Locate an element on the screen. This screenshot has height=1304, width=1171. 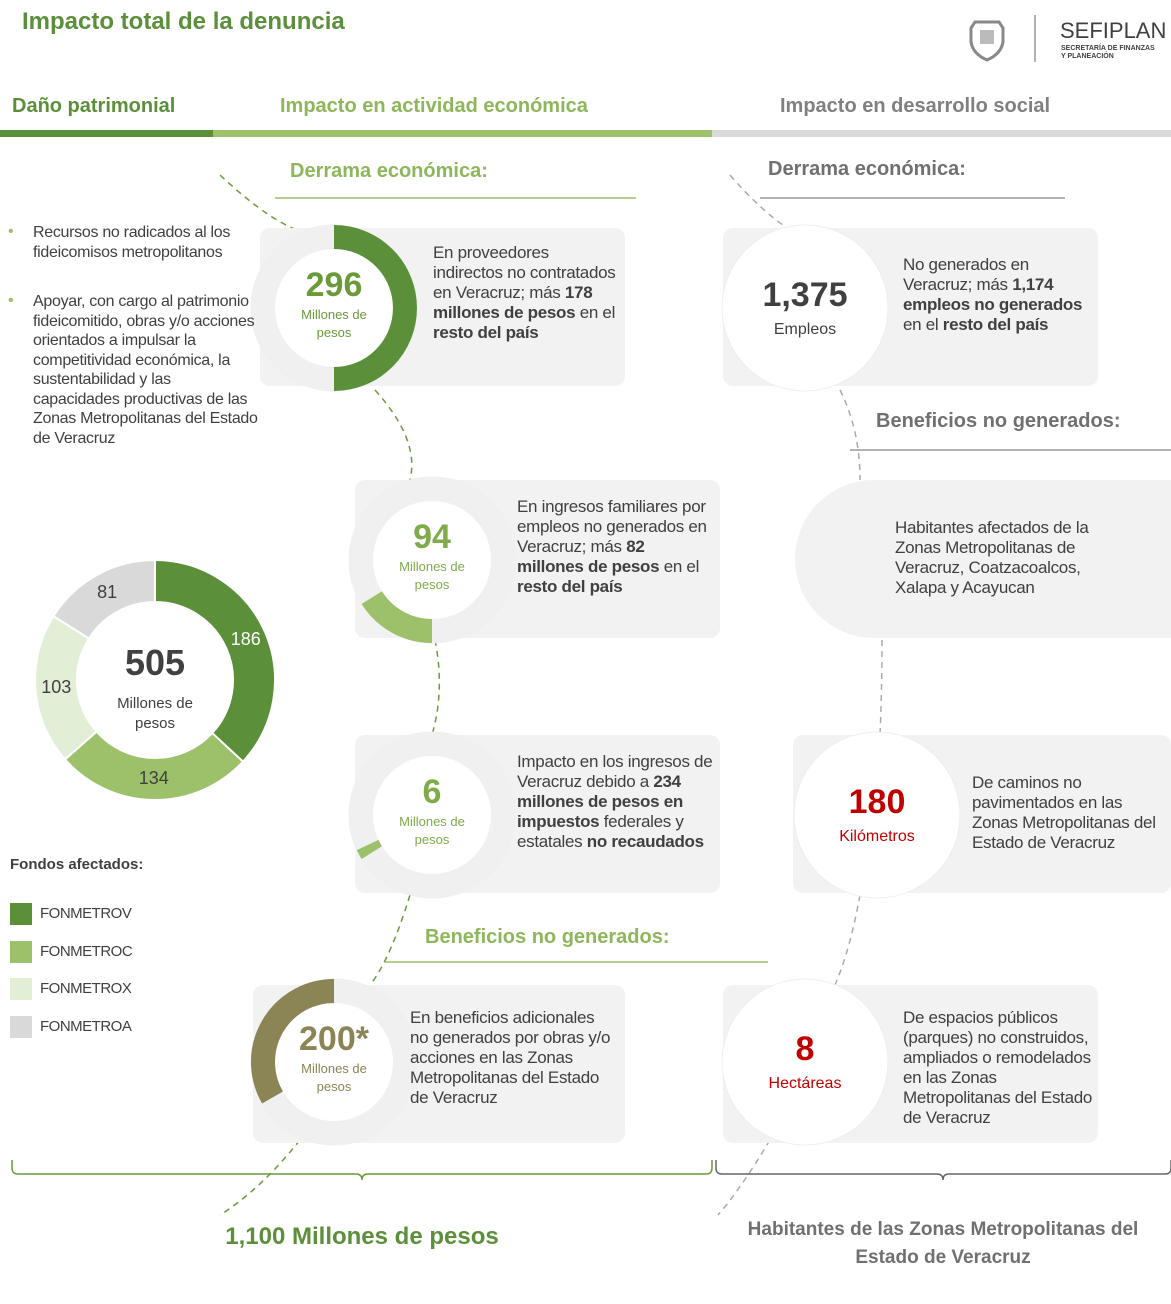
legend-title: Fondos afectados: is located at coordinates (77, 864).